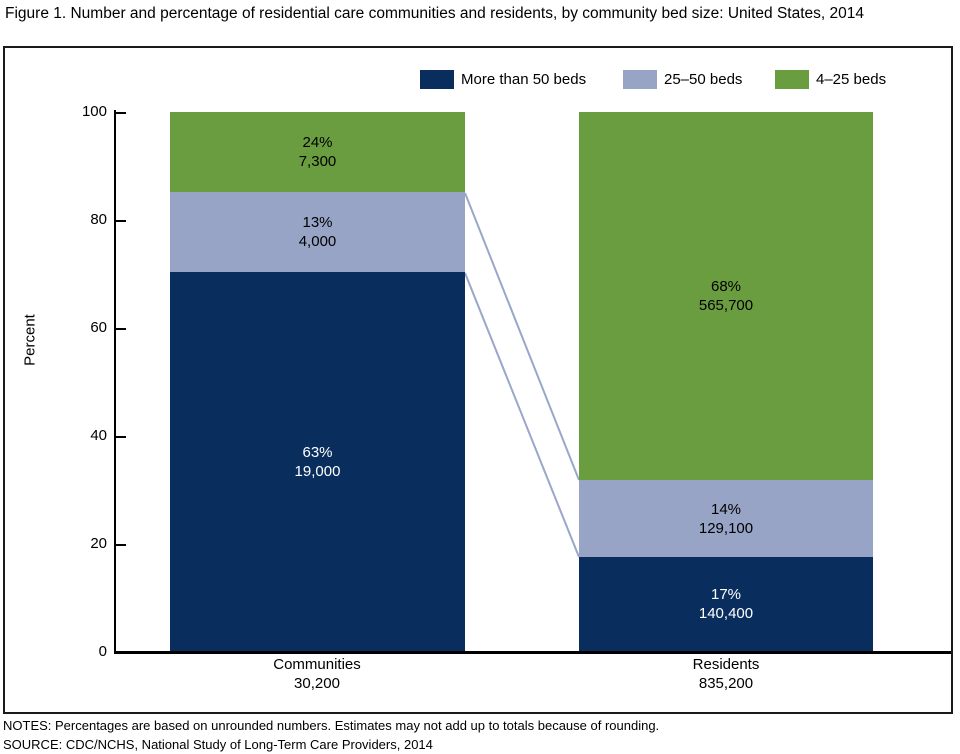  What do you see at coordinates (640, 79) in the screenshot?
I see `legend-swatch-blue-gray` at bounding box center [640, 79].